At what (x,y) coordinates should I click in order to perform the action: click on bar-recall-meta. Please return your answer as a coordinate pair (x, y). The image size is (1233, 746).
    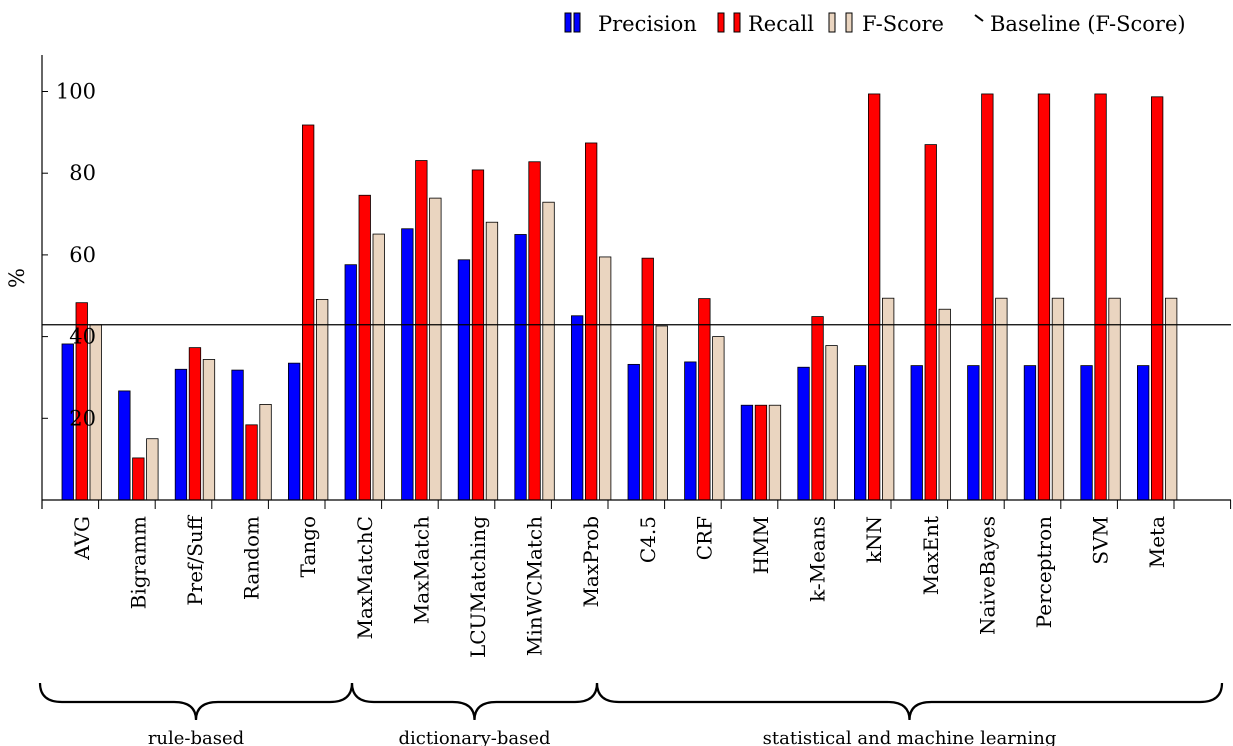
    Looking at the image, I should click on (1157, 298).